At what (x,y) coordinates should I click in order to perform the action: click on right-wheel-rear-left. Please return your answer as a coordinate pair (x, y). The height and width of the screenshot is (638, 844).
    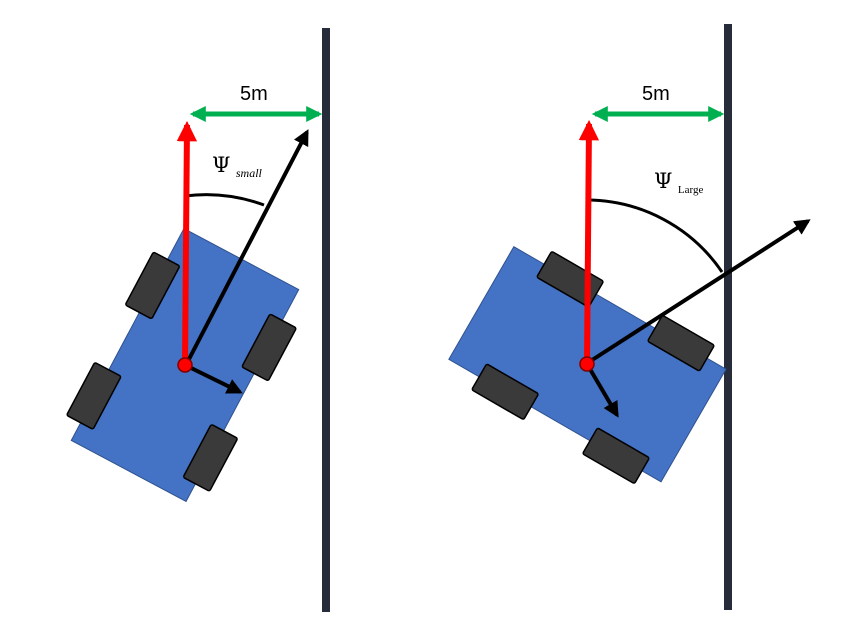
    Looking at the image, I should click on (616, 455).